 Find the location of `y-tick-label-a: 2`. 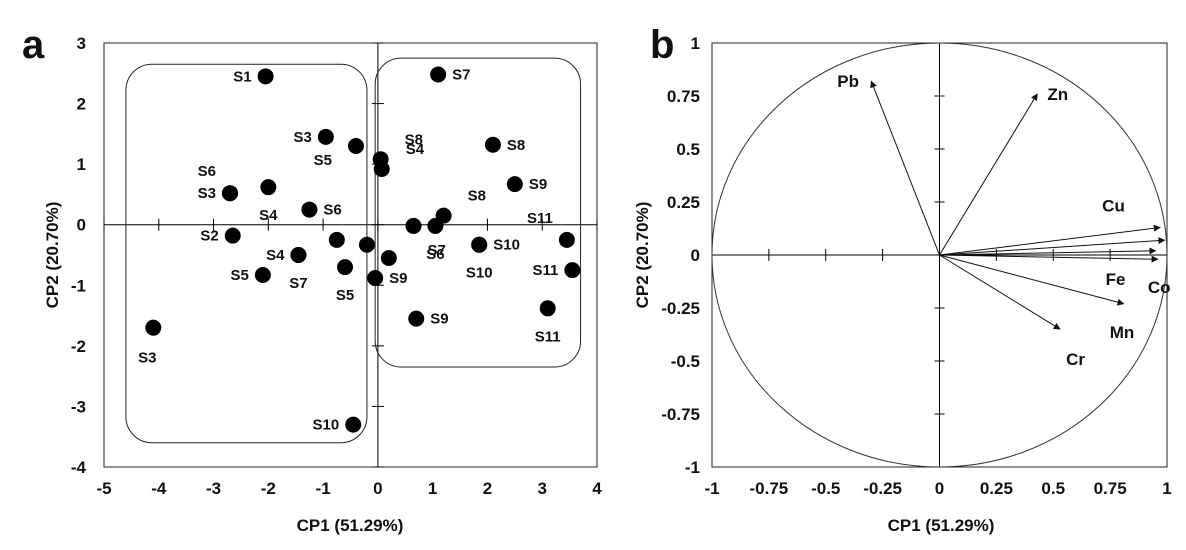

y-tick-label-a: 2 is located at coordinates (81, 104).